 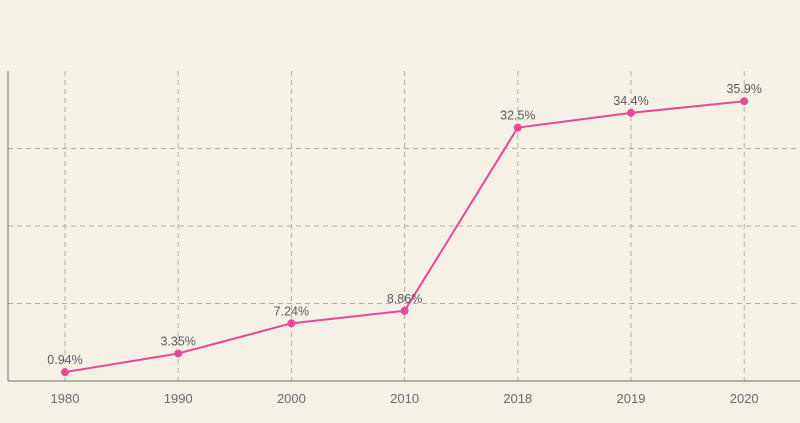 I want to click on data-label: 7.24%, so click(x=291, y=311).